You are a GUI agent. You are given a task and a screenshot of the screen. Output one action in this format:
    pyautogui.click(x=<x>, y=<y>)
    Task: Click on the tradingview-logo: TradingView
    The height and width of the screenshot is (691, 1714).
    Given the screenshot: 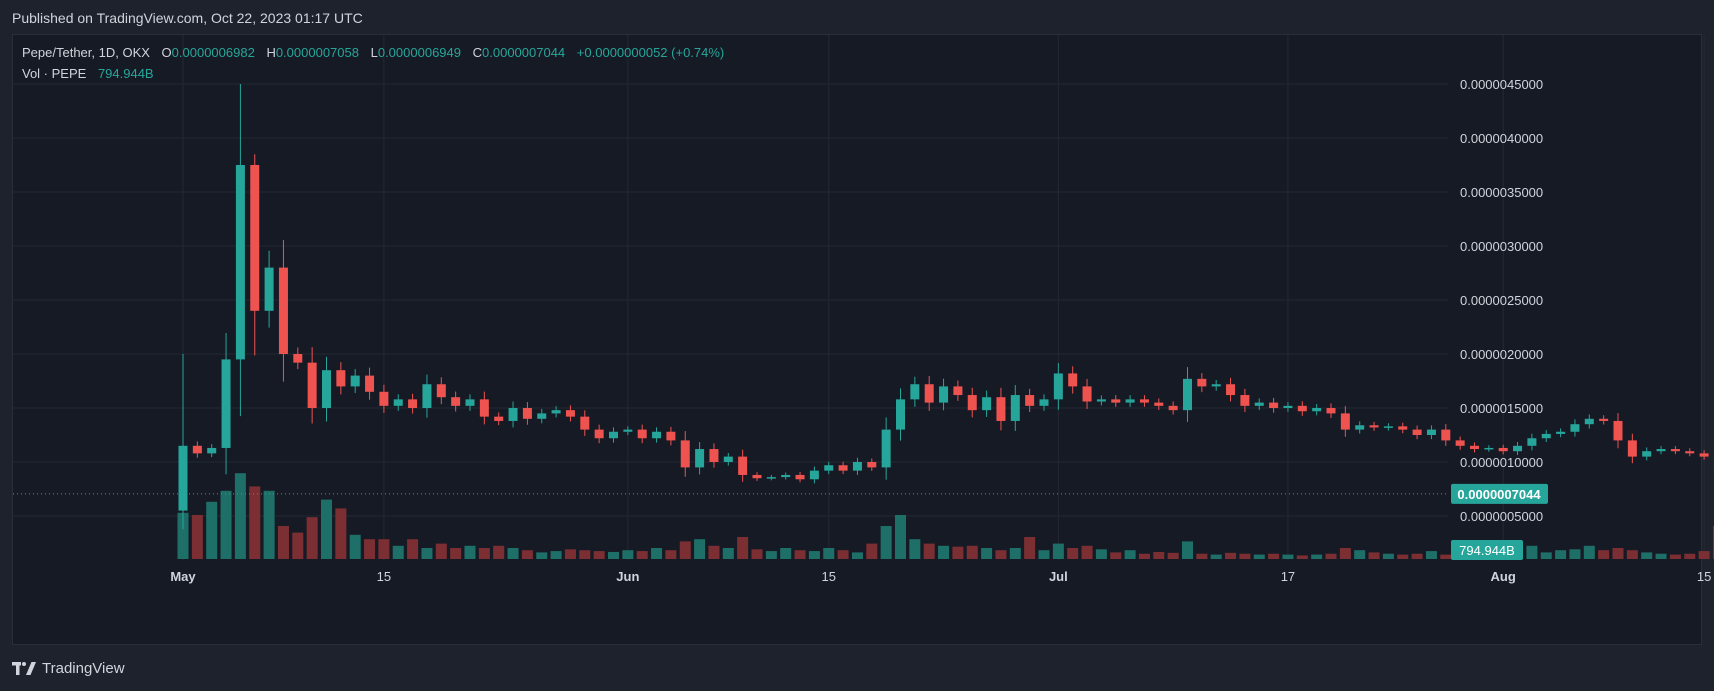 What is the action you would take?
    pyautogui.click(x=68, y=668)
    